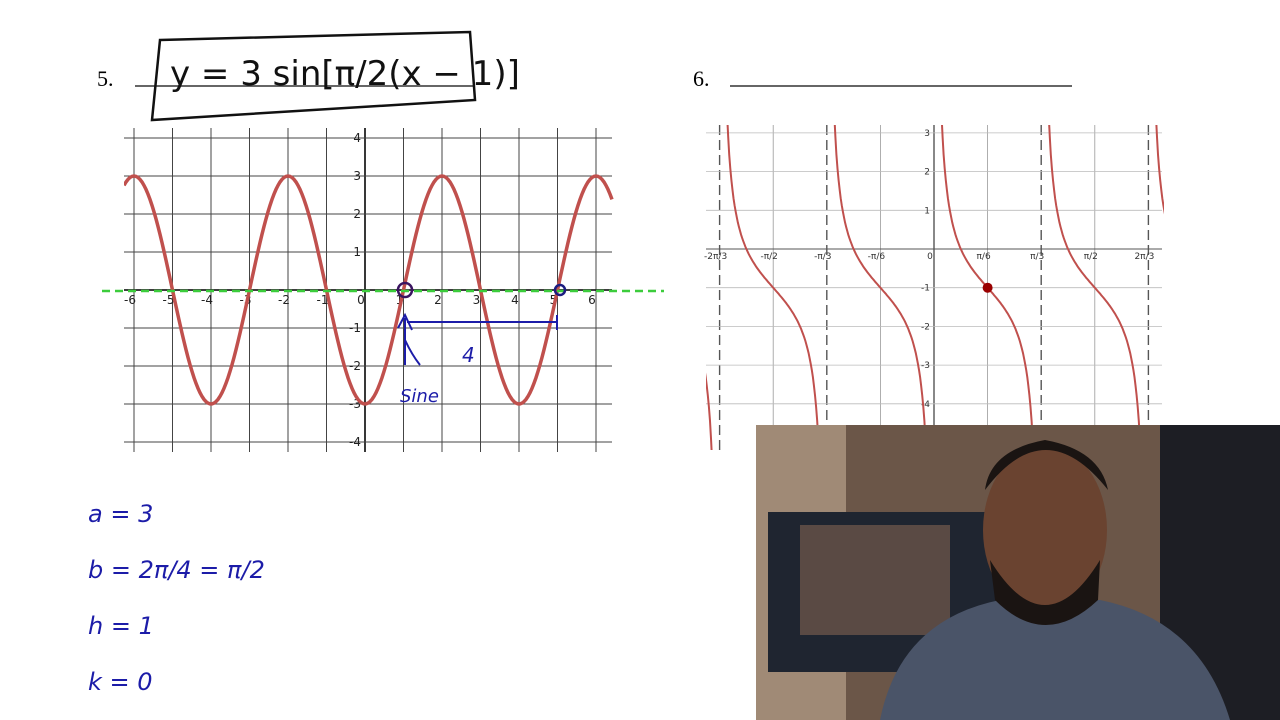 The image size is (1280, 720). I want to click on x-tick-label: π/3, so click(1037, 257).